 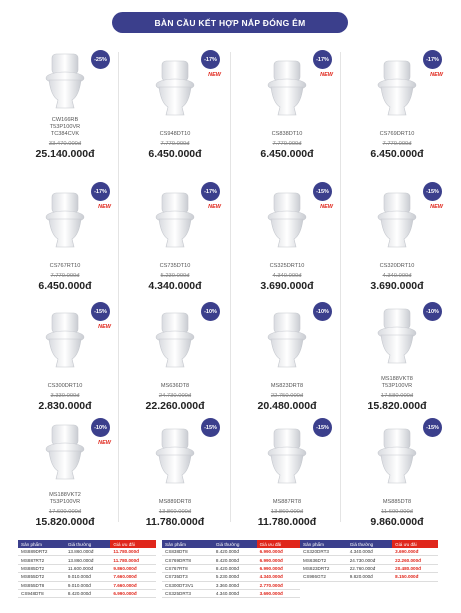 What do you see at coordinates (41, 594) in the screenshot?
I see `table-cell: CS948DT8` at bounding box center [41, 594].